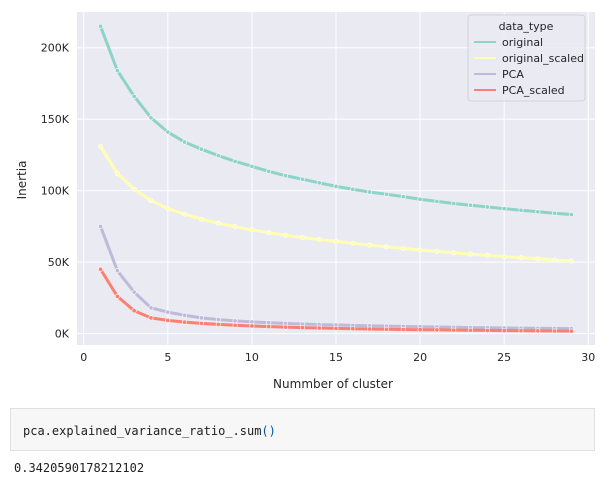  Describe the element at coordinates (55, 119) in the screenshot. I see `y-tick-label: 150K` at that location.